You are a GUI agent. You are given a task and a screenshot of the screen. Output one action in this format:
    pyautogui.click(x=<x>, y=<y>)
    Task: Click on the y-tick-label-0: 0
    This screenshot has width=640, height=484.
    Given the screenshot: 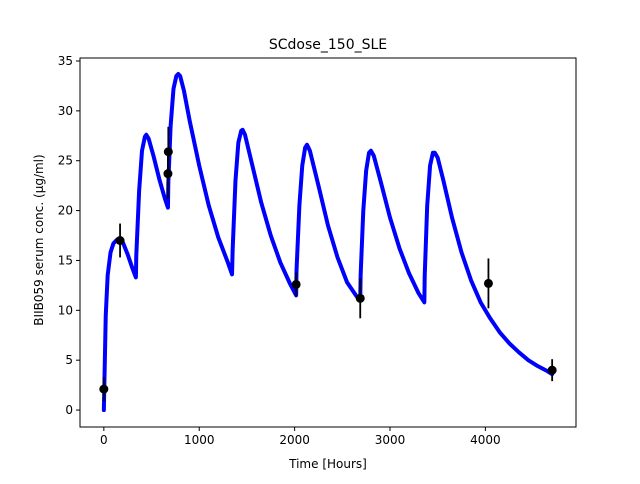 What is the action you would take?
    pyautogui.click(x=69, y=410)
    